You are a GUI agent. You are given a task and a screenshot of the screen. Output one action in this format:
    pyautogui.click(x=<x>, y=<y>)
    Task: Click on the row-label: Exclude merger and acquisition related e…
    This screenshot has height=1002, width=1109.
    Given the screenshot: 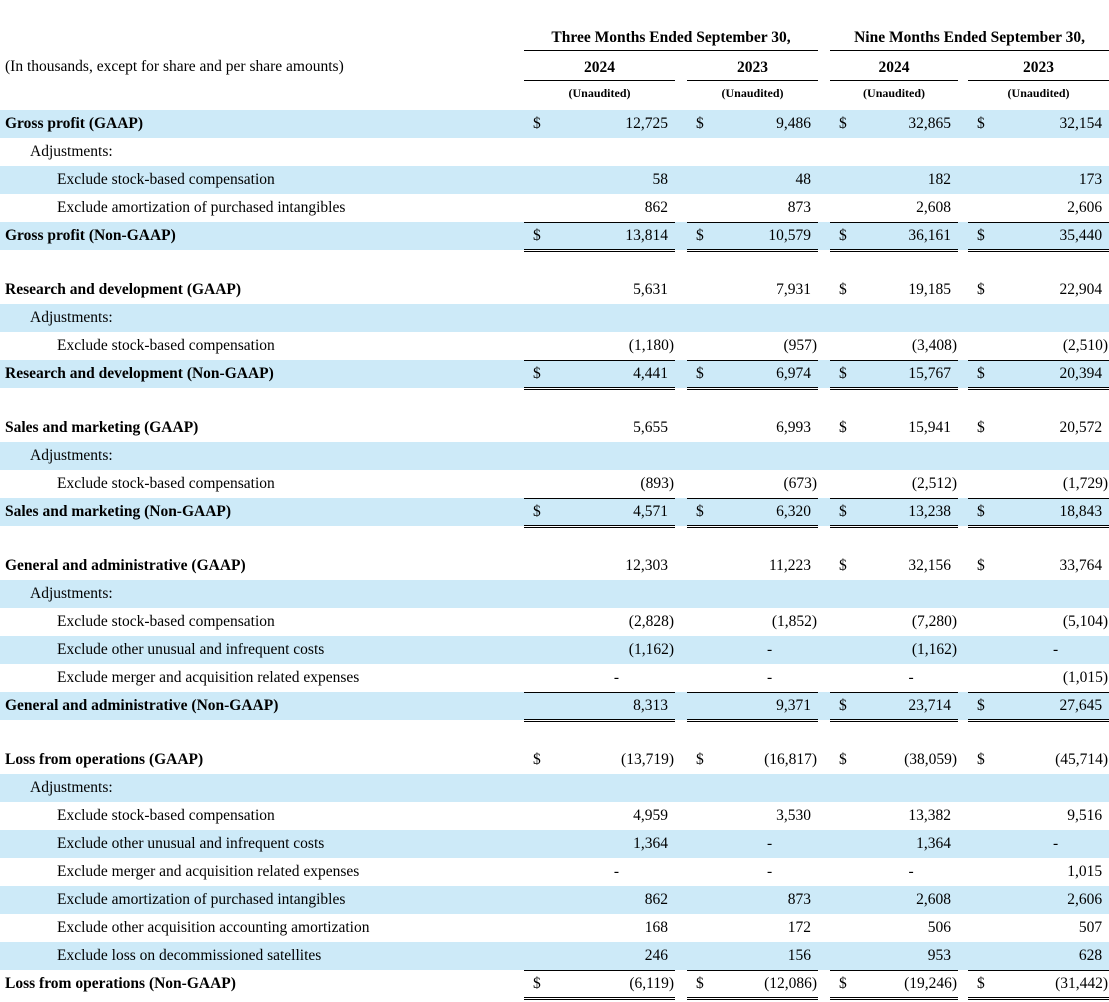 What is the action you would take?
    pyautogui.click(x=208, y=677)
    